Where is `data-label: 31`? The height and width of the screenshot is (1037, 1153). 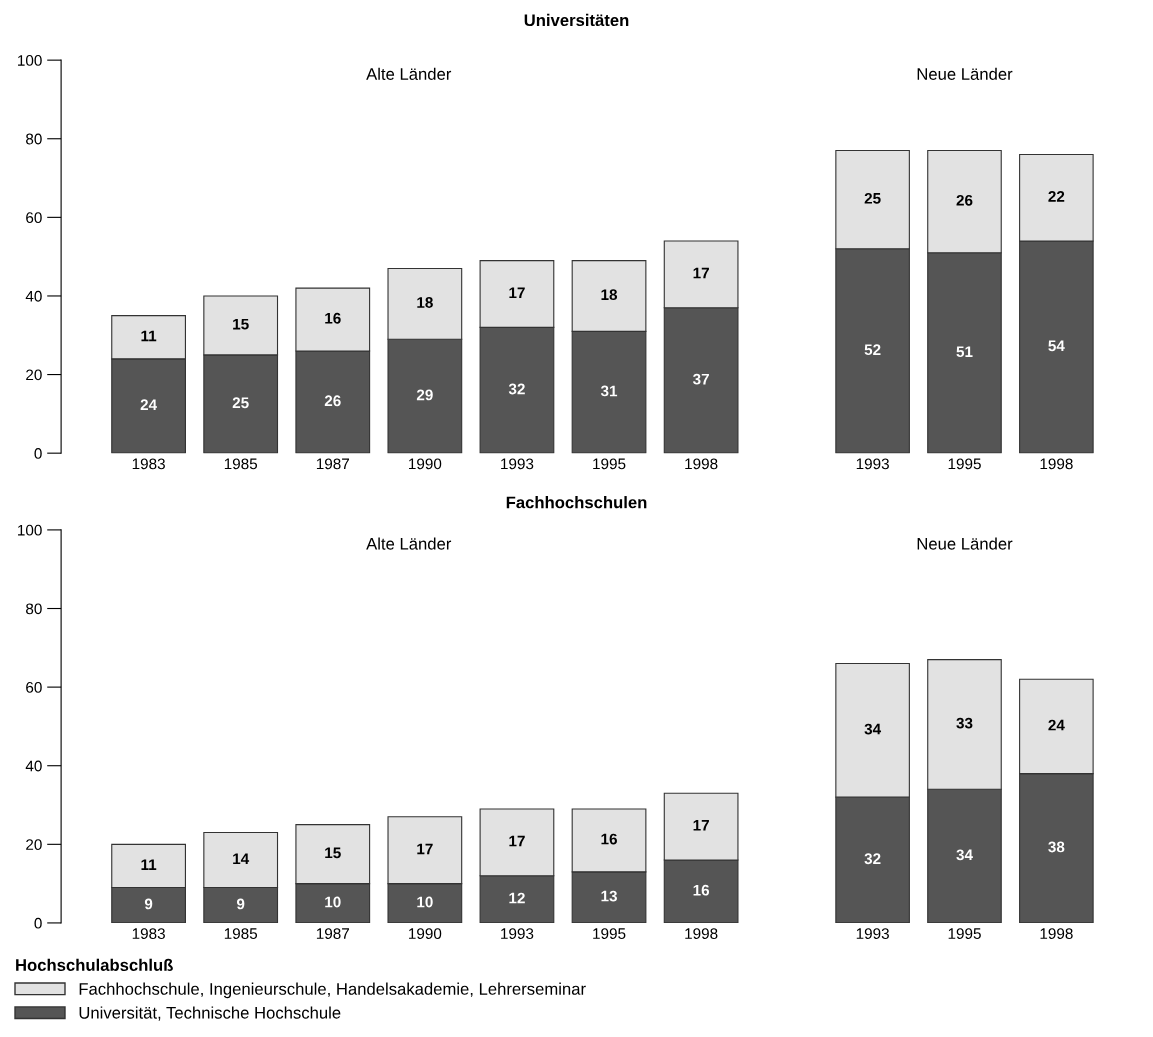
data-label: 31 is located at coordinates (609, 391).